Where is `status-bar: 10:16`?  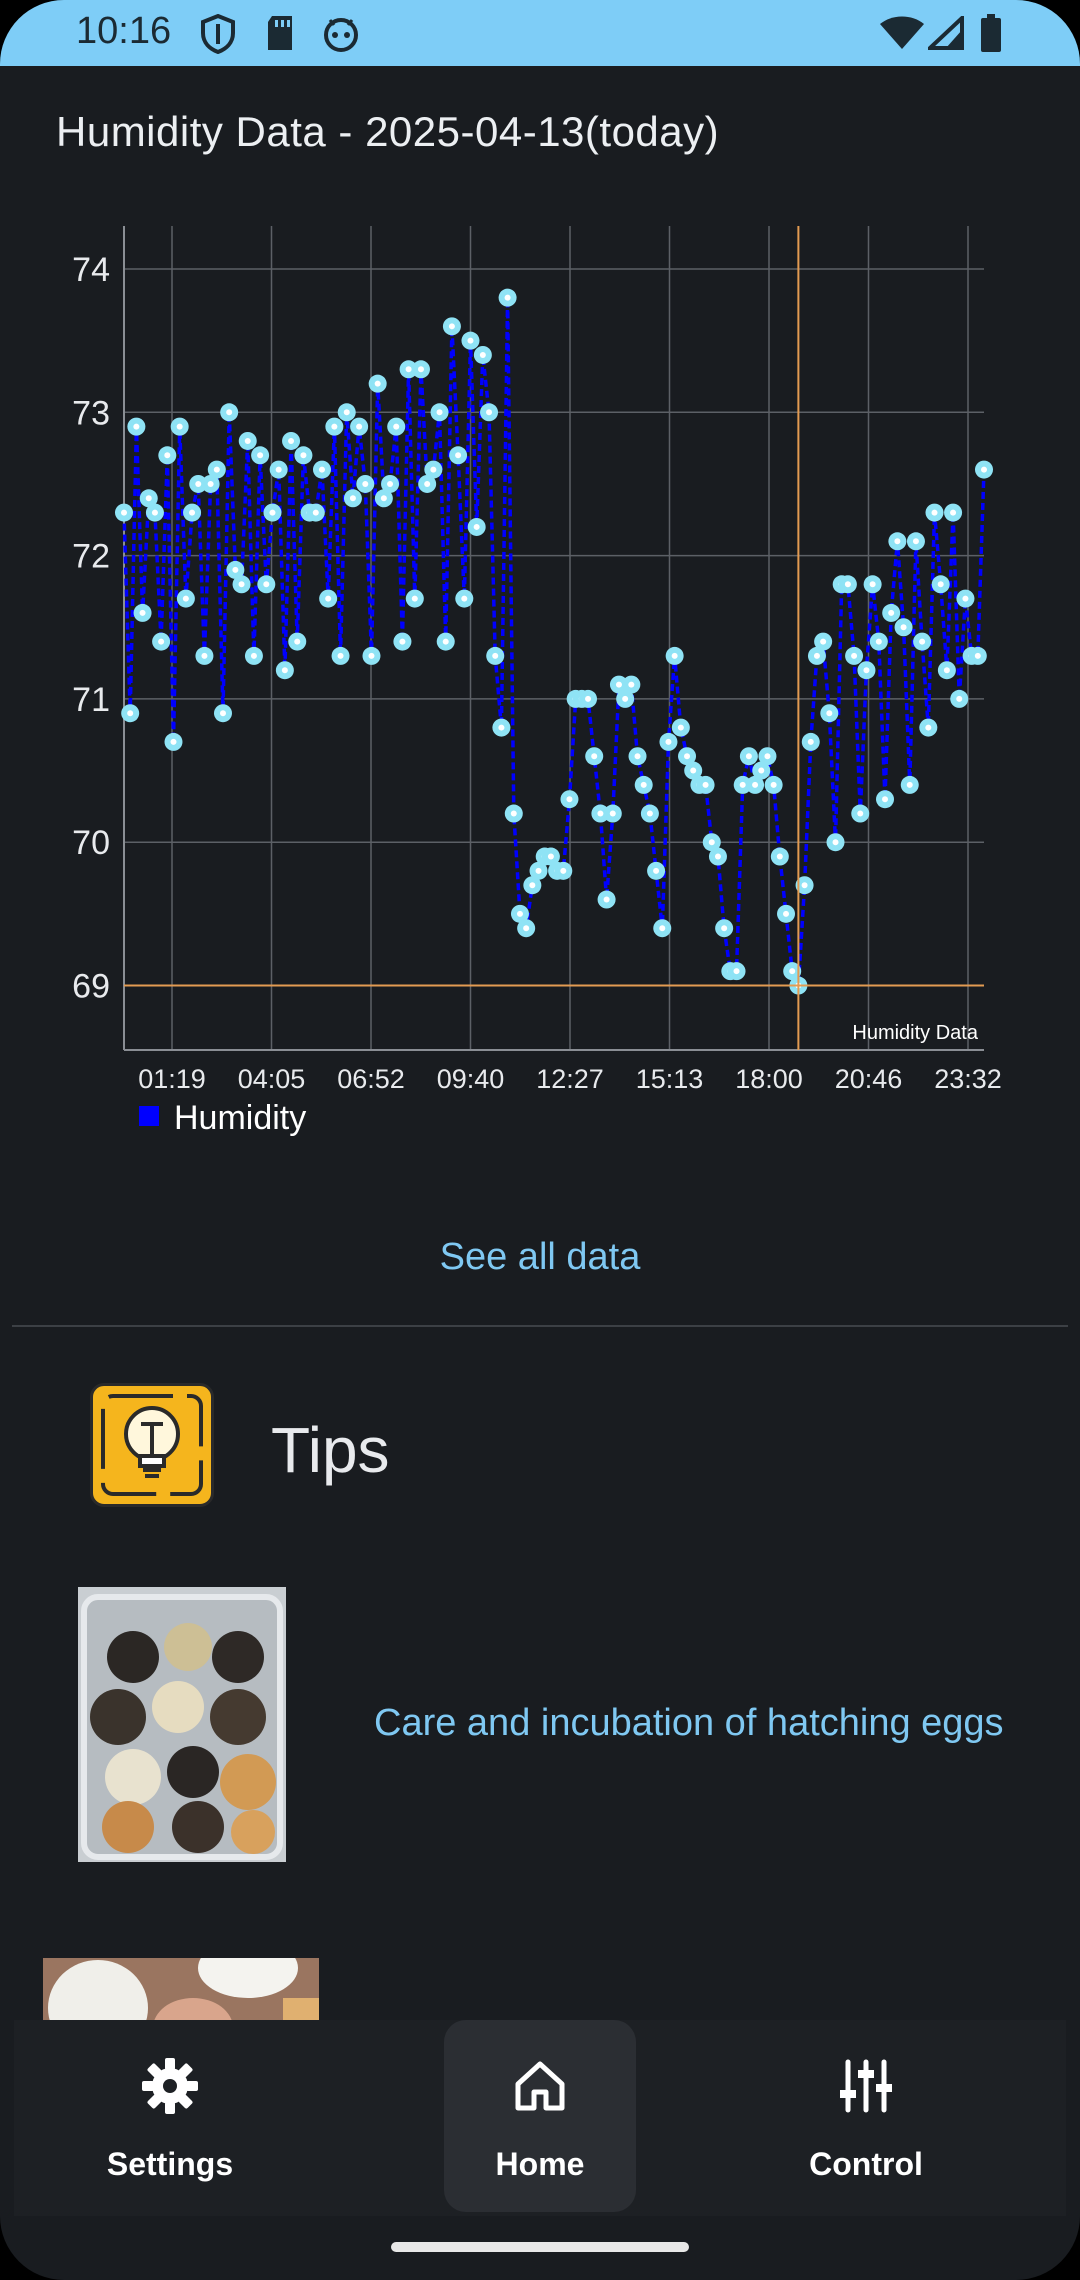
status-bar: 10:16 is located at coordinates (540, 33).